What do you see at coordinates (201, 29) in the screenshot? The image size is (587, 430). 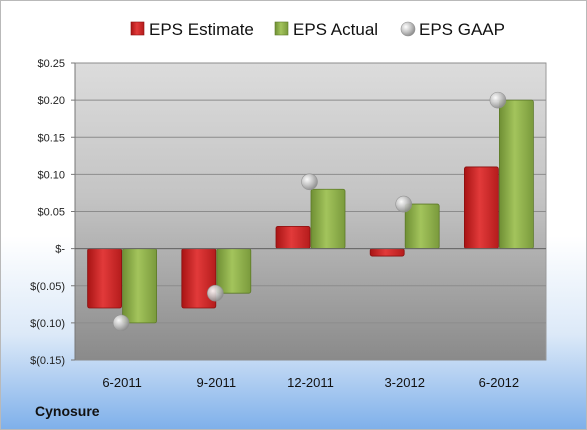 I see `legend-label: EPS Estimate` at bounding box center [201, 29].